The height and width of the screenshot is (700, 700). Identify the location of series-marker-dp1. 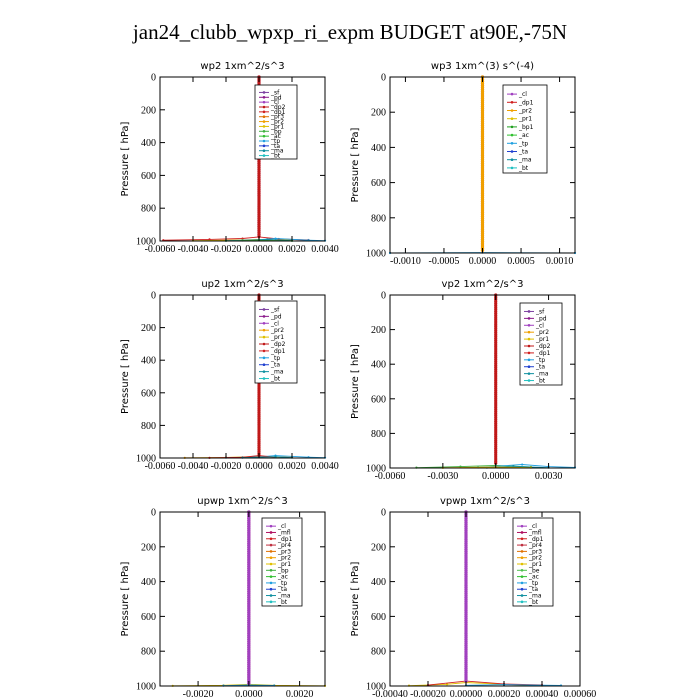
(209, 239).